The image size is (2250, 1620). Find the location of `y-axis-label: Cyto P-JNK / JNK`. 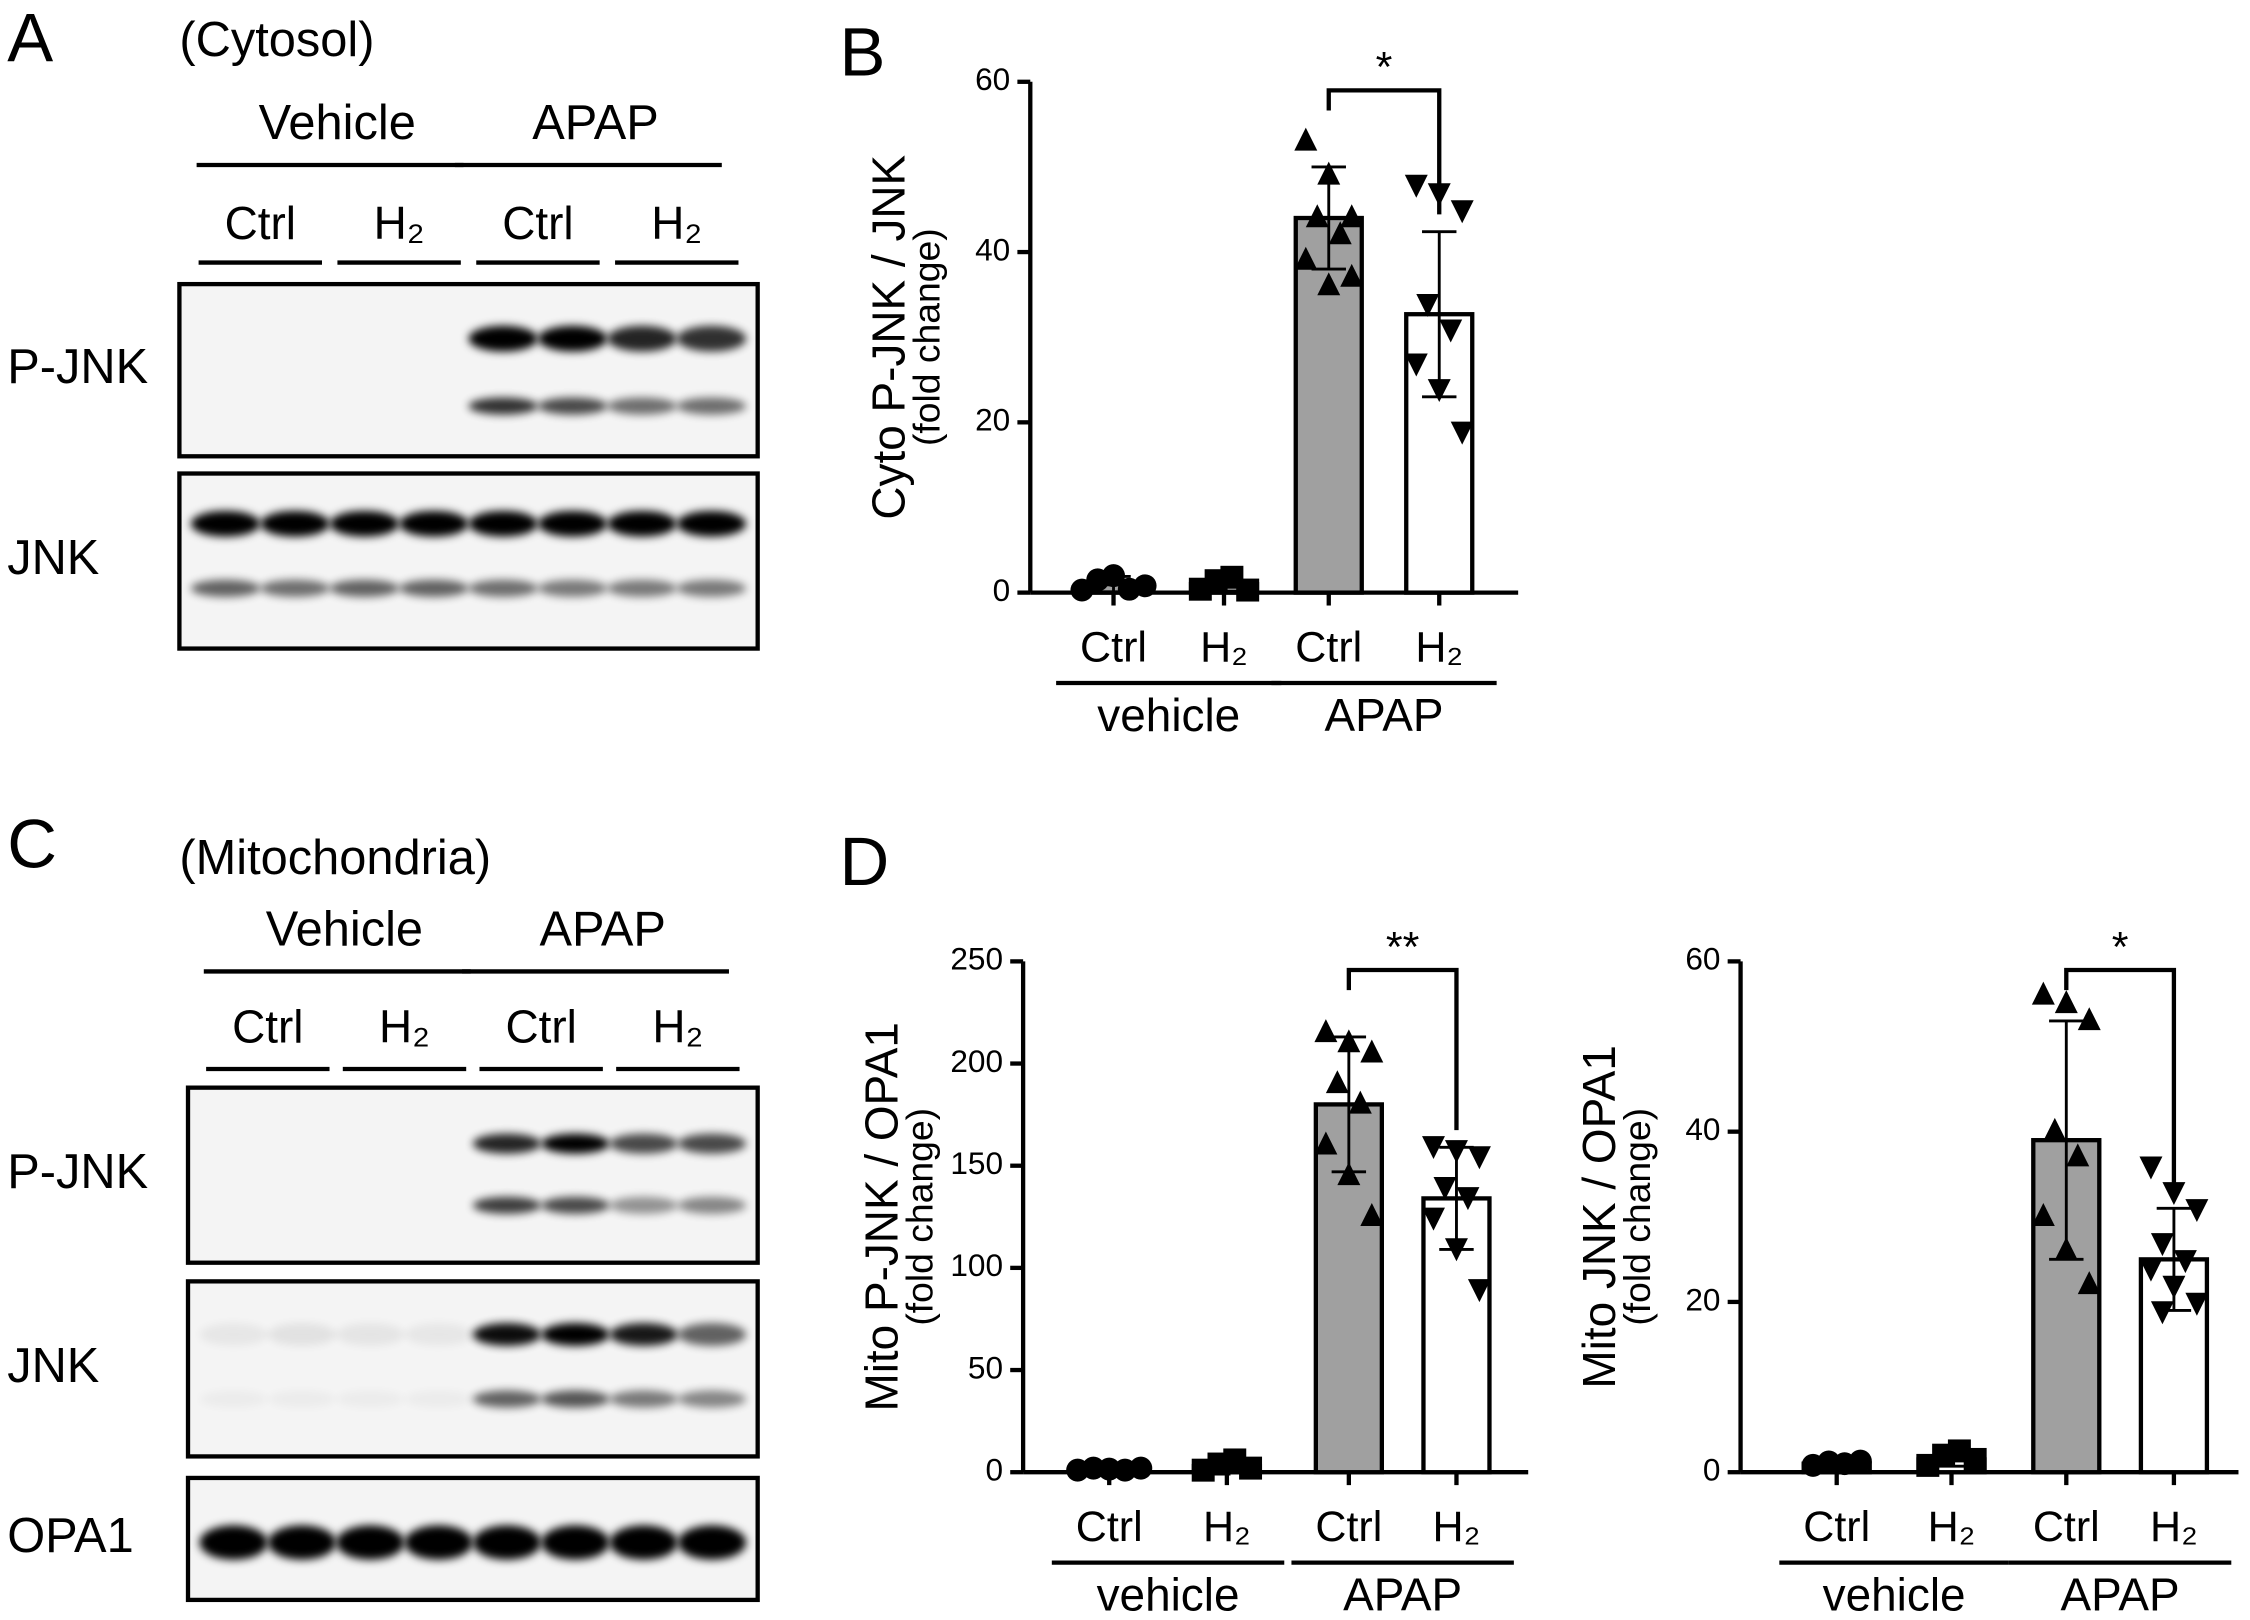

y-axis-label: Cyto P-JNK / JNK is located at coordinates (889, 336).